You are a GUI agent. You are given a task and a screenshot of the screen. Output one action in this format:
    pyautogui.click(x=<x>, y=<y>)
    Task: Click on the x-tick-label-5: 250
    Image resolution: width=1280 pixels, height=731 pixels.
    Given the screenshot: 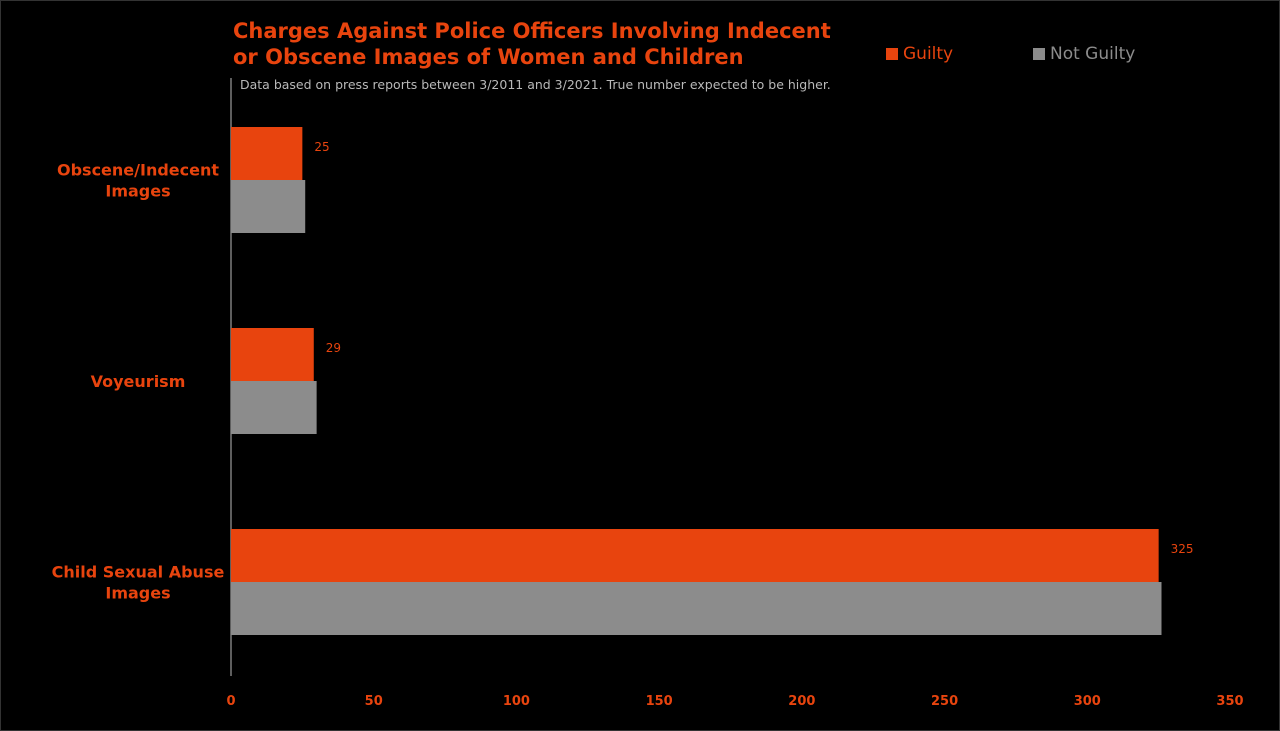 What is the action you would take?
    pyautogui.click(x=944, y=701)
    